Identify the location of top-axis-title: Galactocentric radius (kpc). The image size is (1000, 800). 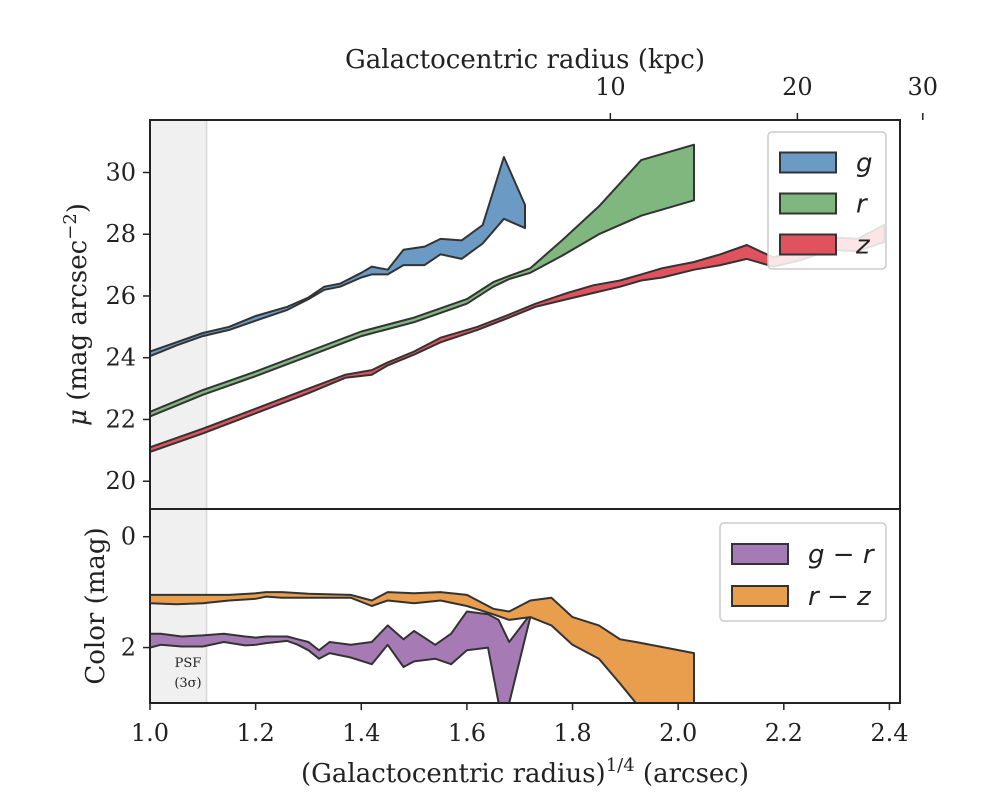
(525, 60).